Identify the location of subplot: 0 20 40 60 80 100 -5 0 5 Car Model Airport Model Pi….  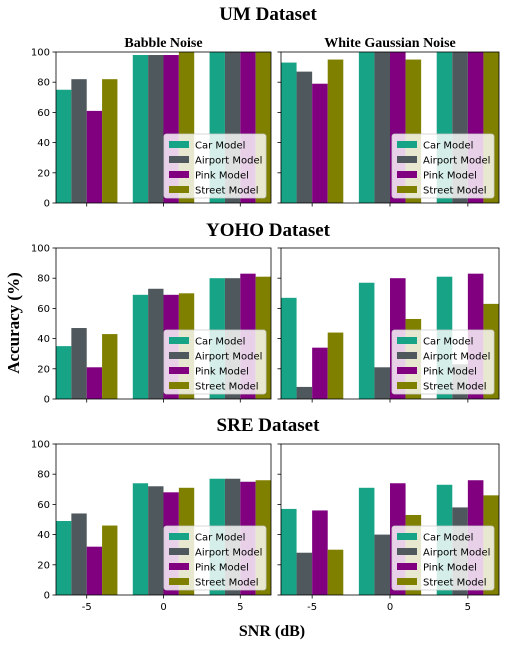
(151, 526).